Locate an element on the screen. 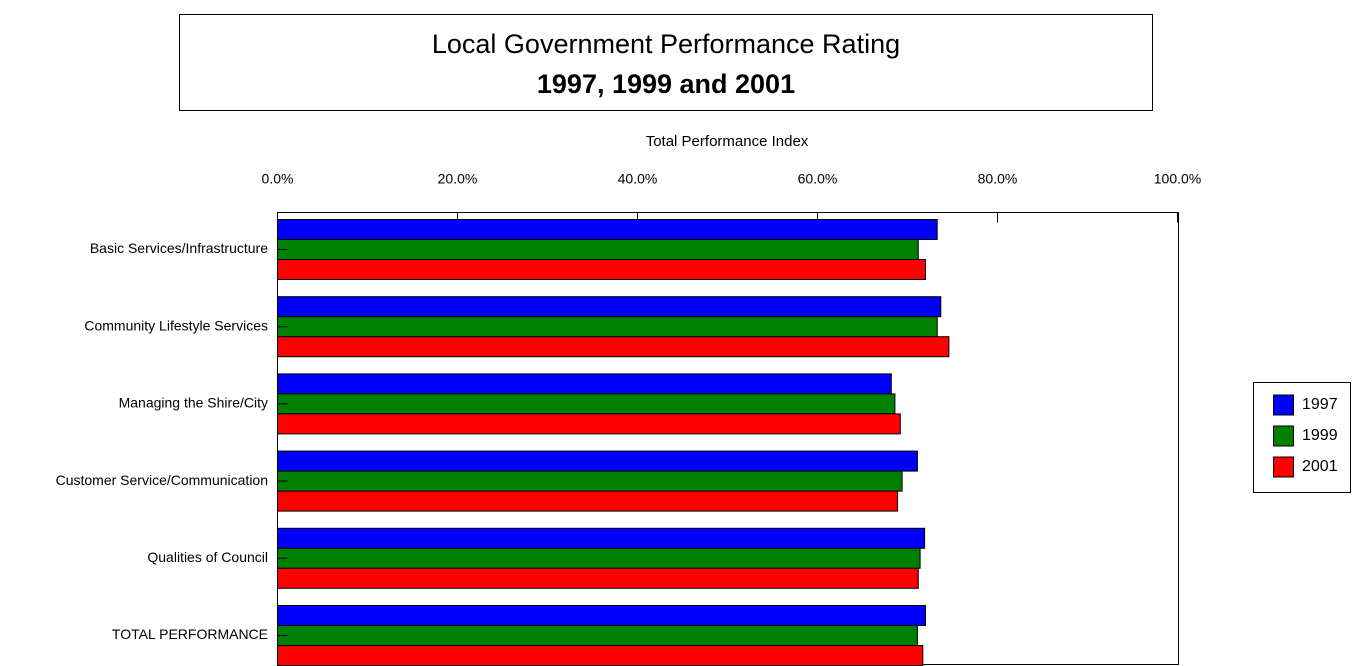  y-tick-label: Qualities of Council is located at coordinates (207, 557).